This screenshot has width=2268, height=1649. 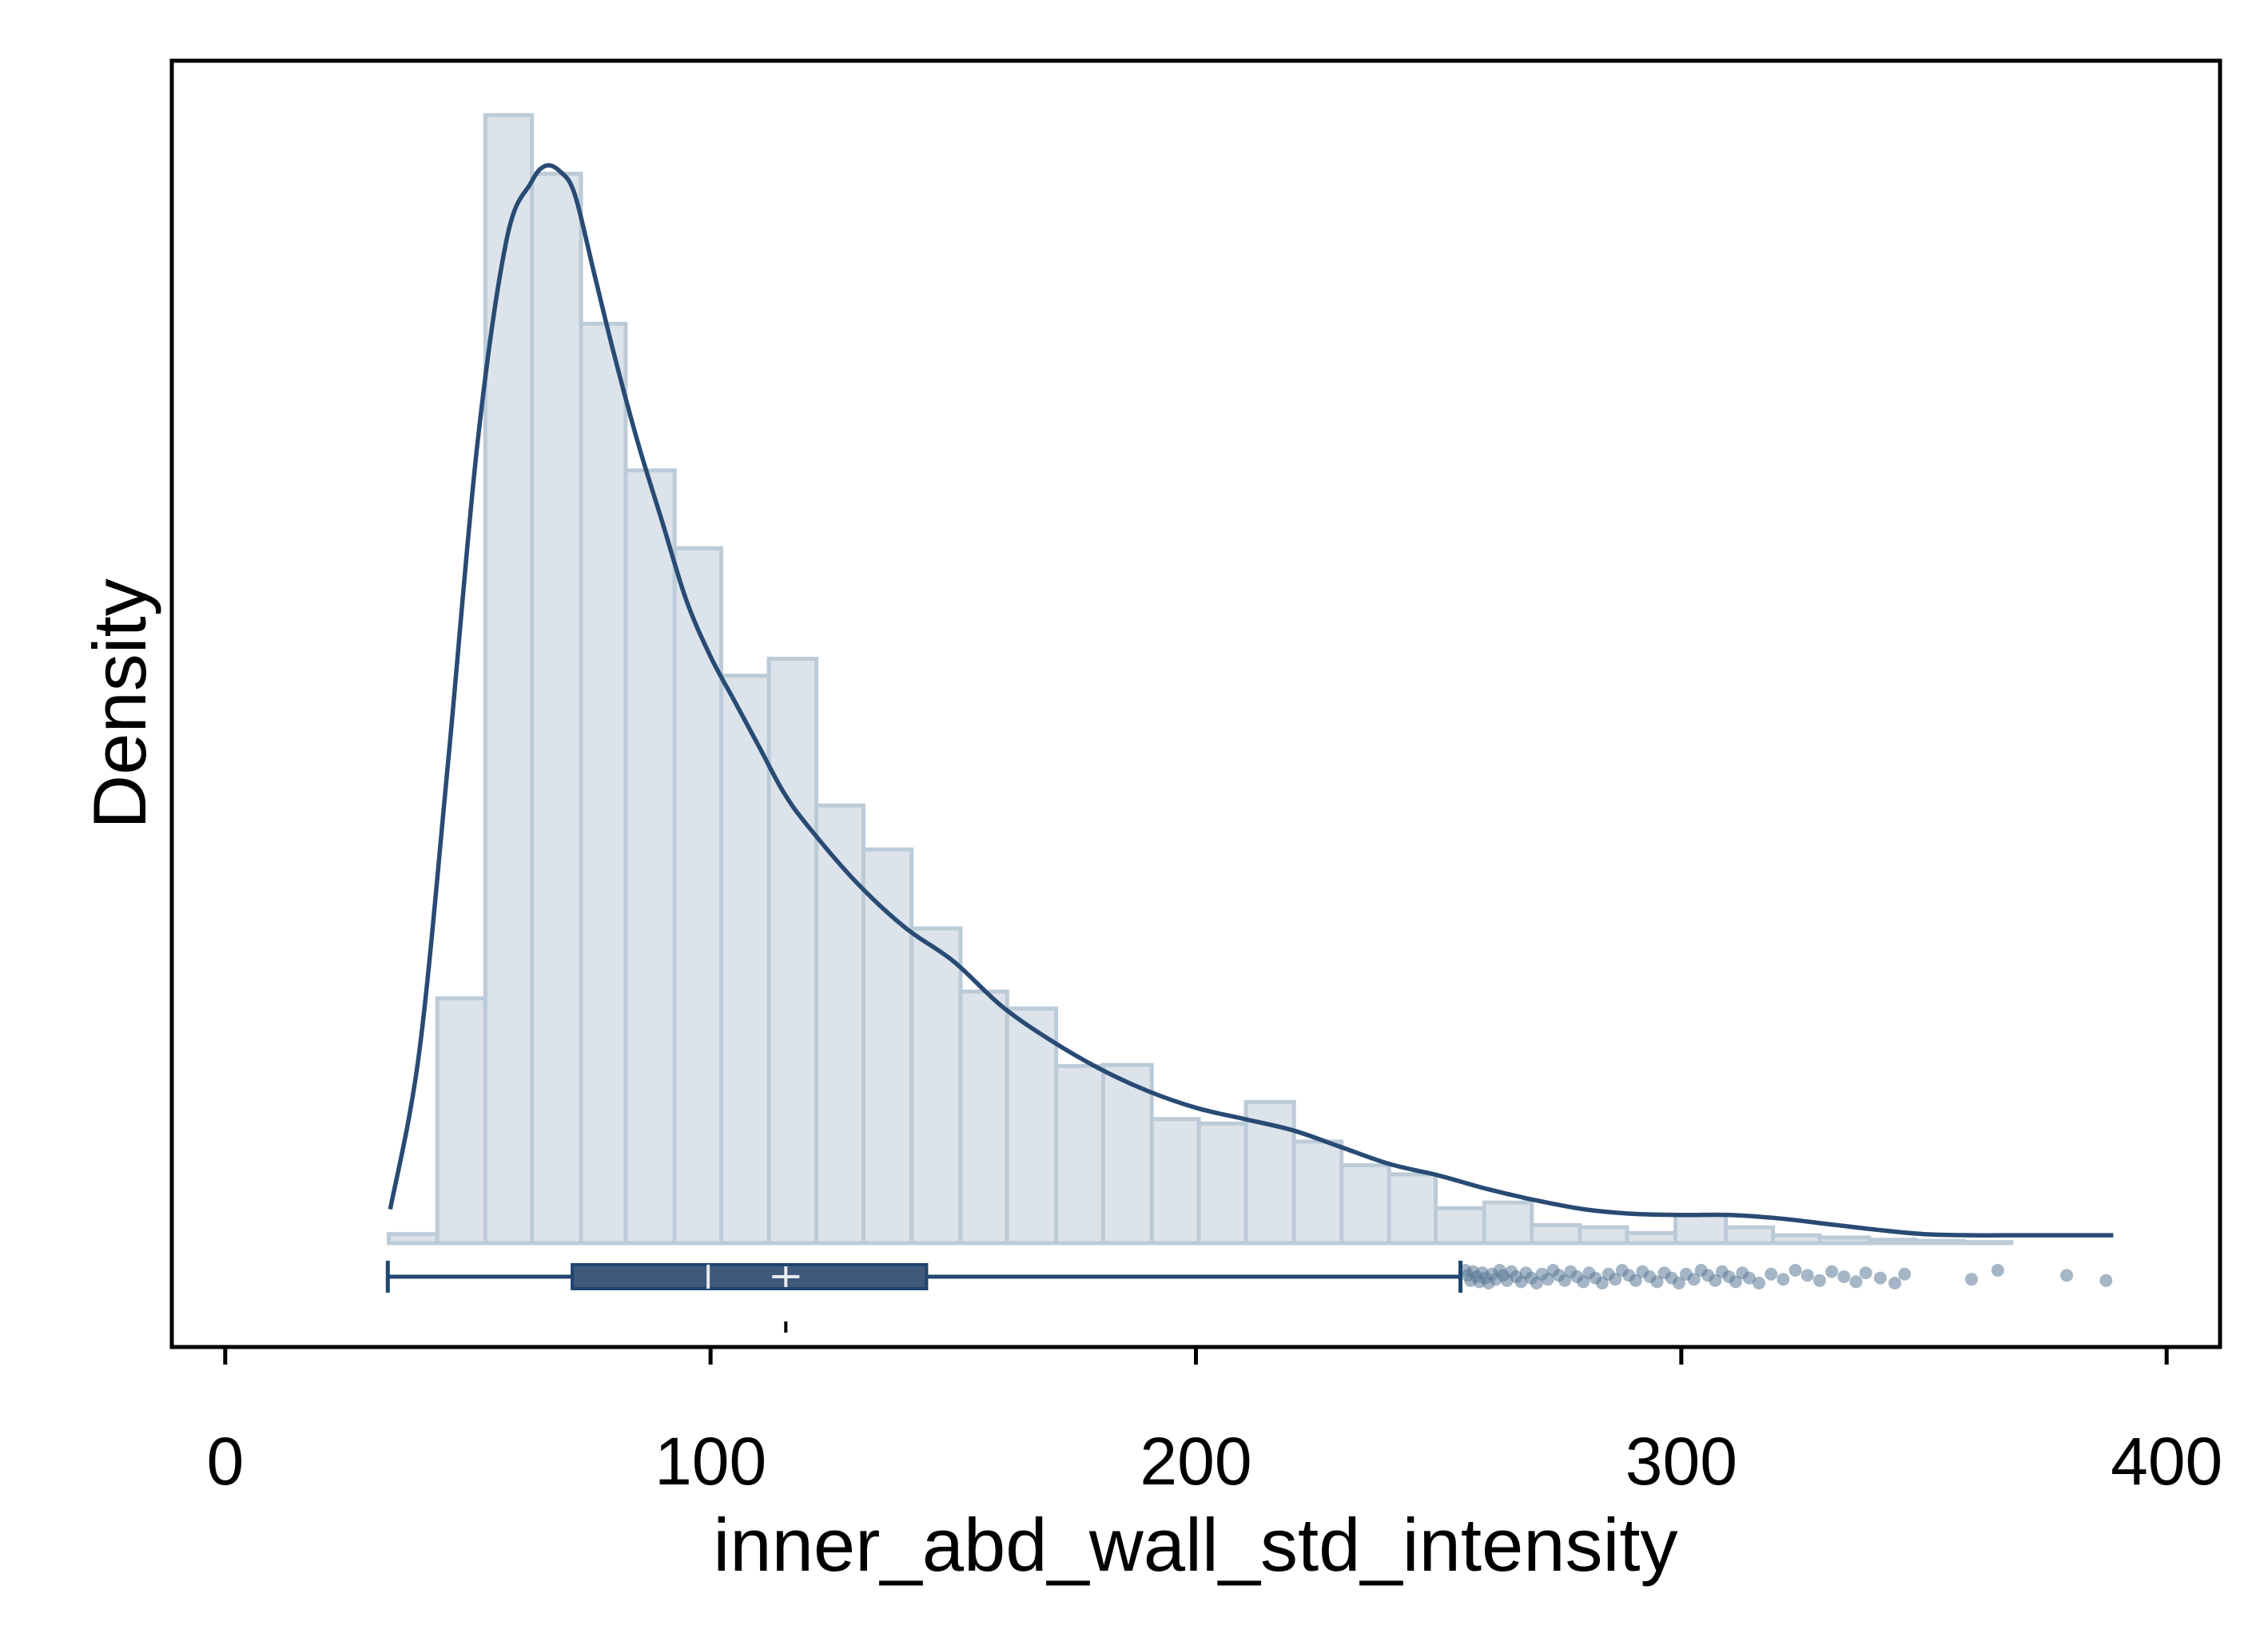 I want to click on y-axis-label: Density, so click(x=119, y=703).